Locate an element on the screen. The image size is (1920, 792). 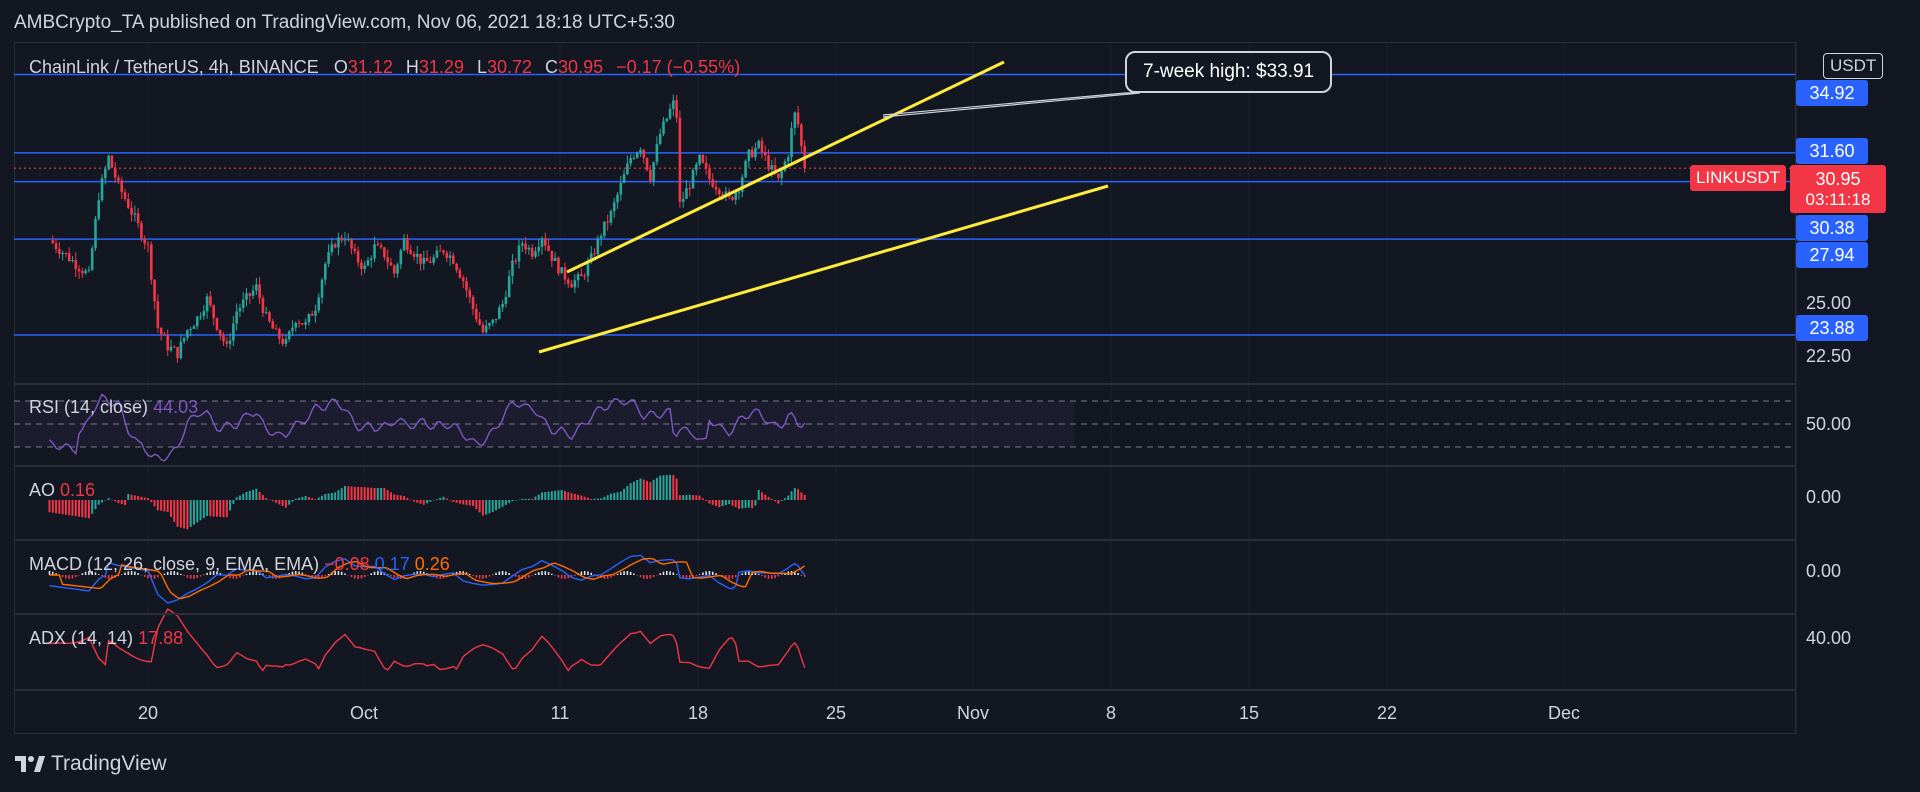
price-tick-1: 25.00 is located at coordinates (1829, 303).